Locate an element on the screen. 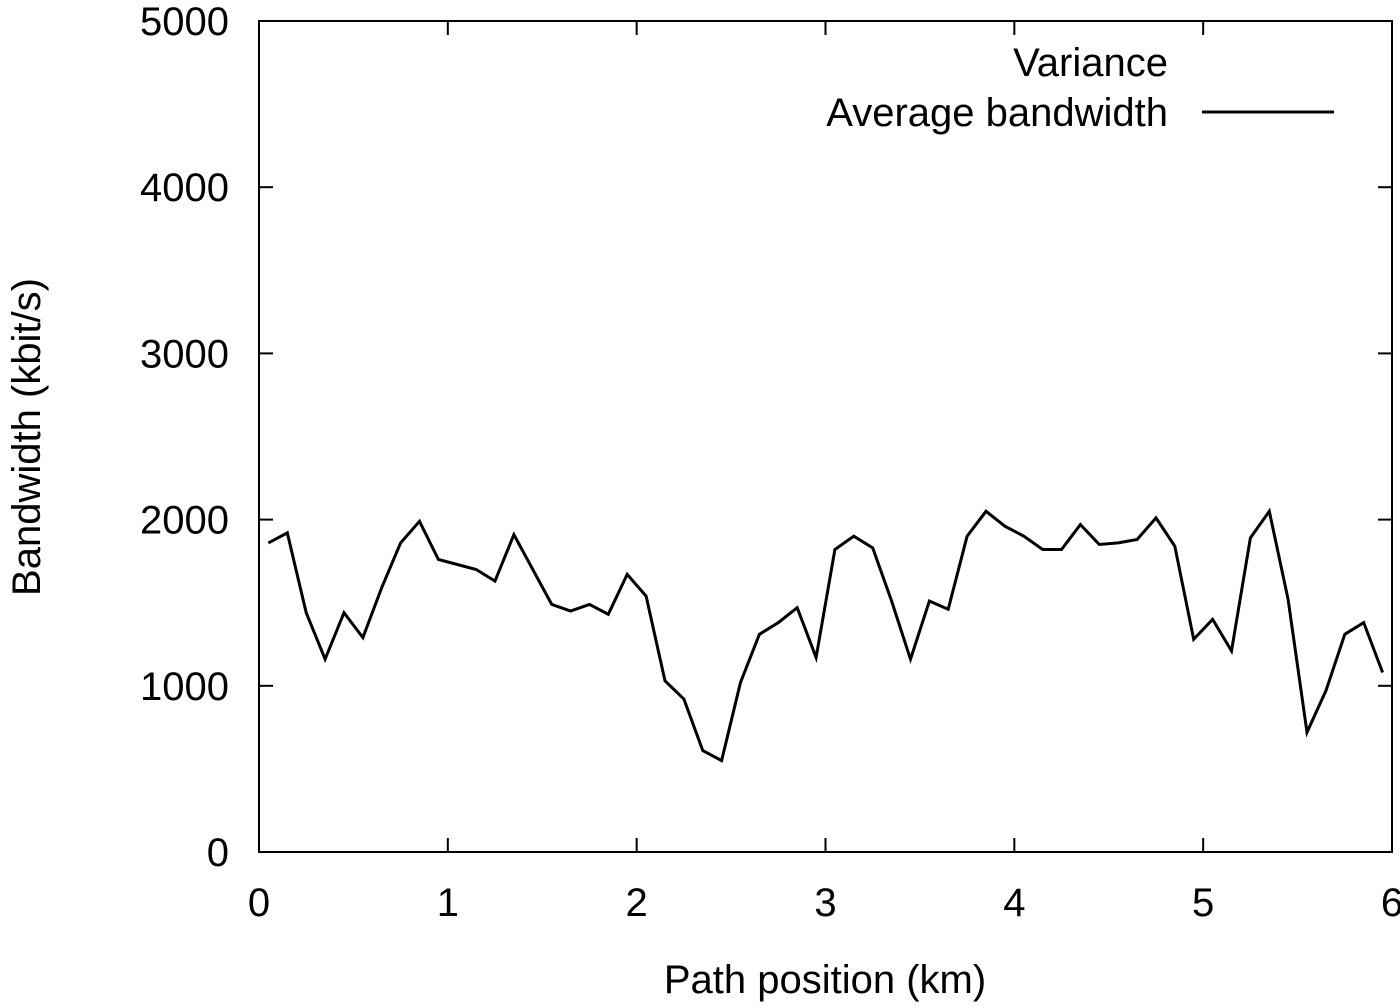 The image size is (1400, 1008). y-tick-label: 2000 is located at coordinates (184, 521).